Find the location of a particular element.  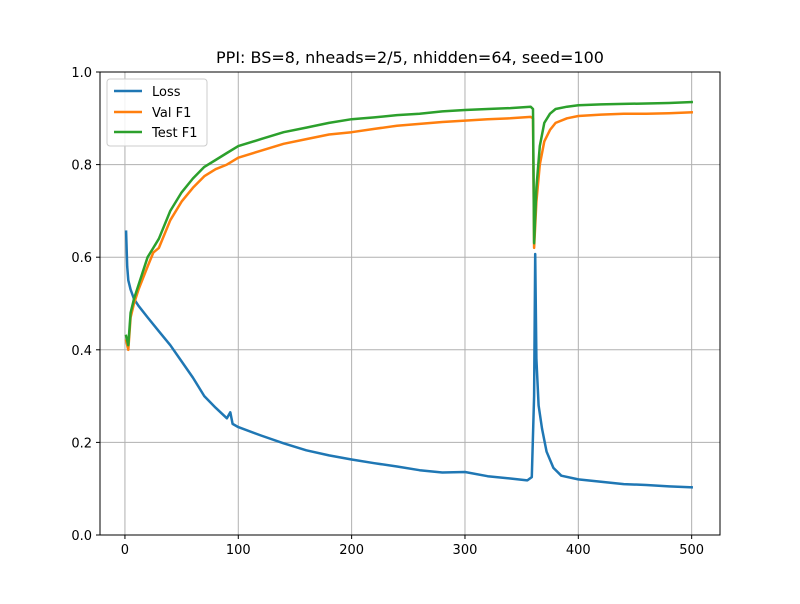

legend: Loss Val F1 Test F1 is located at coordinates (157, 112).